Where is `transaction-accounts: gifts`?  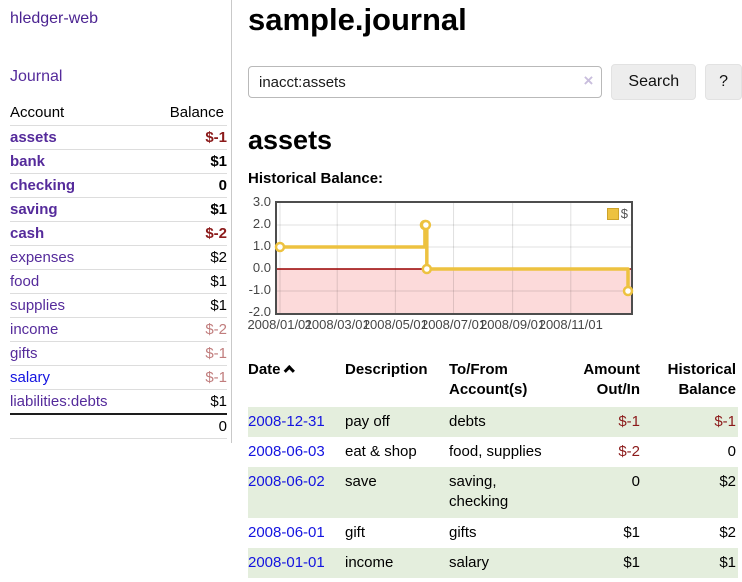 transaction-accounts: gifts is located at coordinates (463, 532).